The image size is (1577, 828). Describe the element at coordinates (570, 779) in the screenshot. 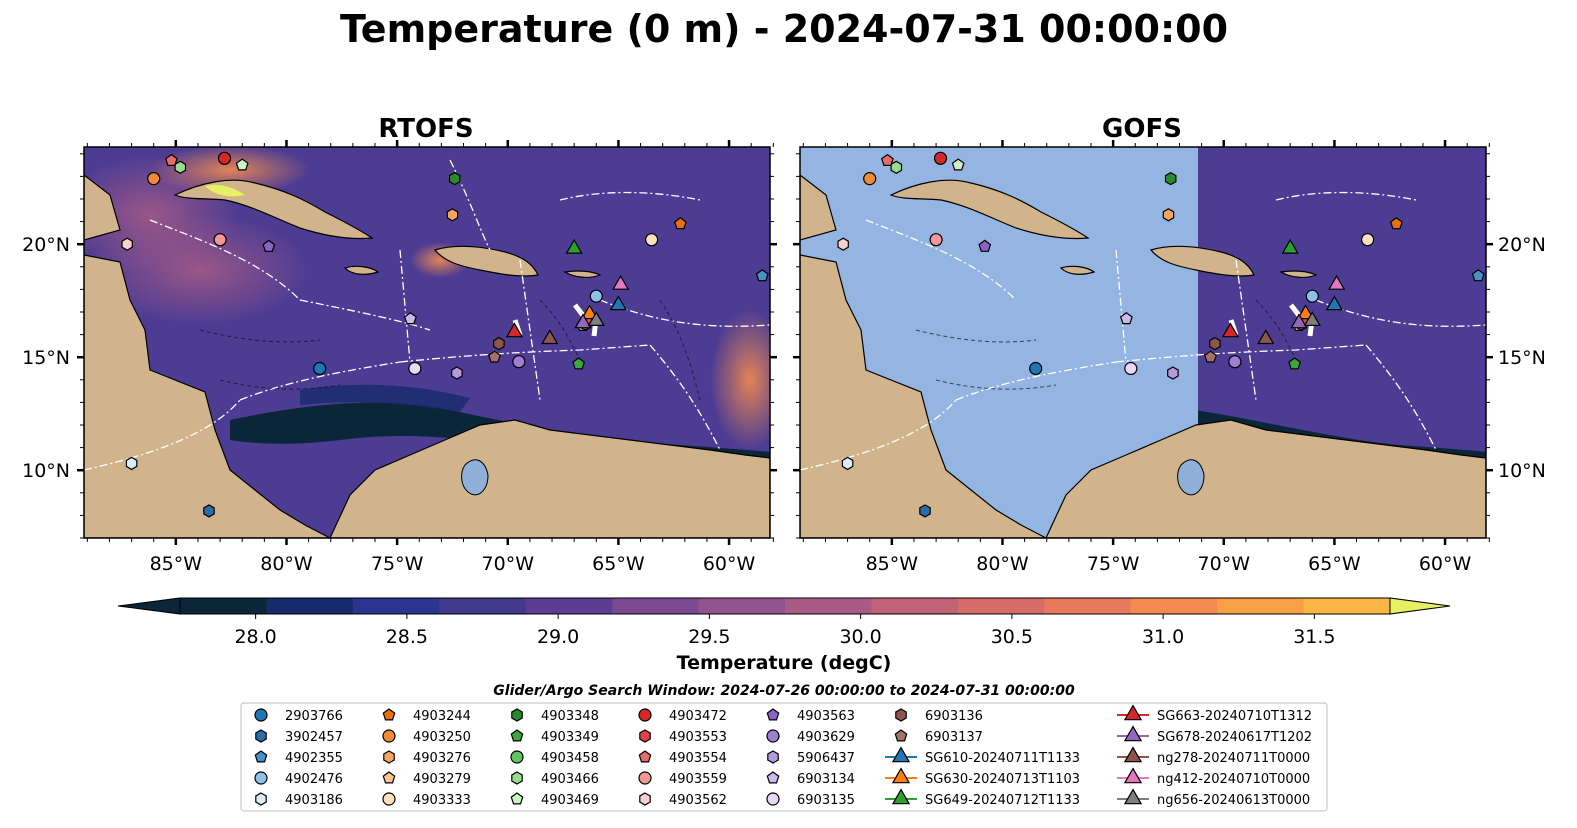

I see `legend-label: 4903466` at that location.